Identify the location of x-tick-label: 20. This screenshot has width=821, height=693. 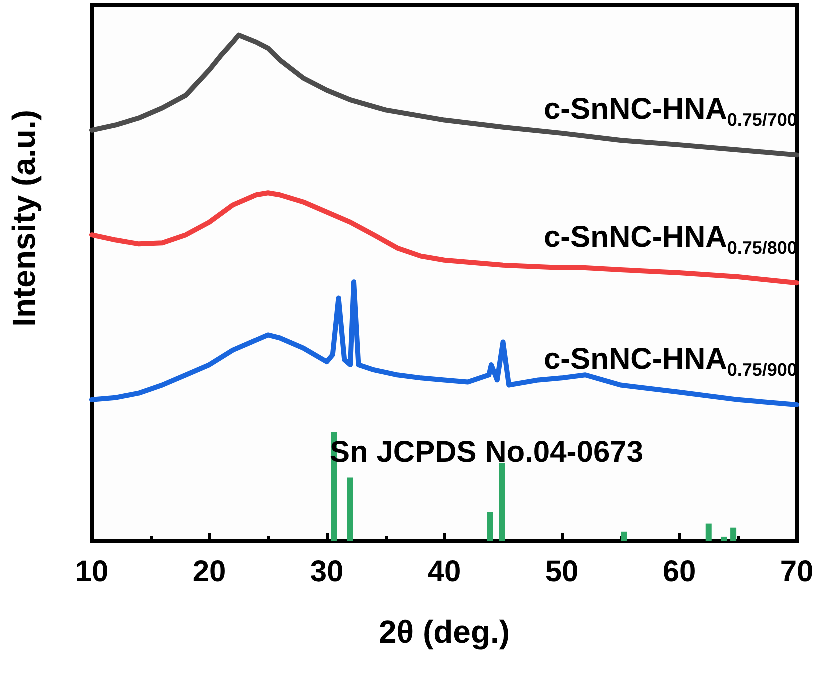
(209, 572).